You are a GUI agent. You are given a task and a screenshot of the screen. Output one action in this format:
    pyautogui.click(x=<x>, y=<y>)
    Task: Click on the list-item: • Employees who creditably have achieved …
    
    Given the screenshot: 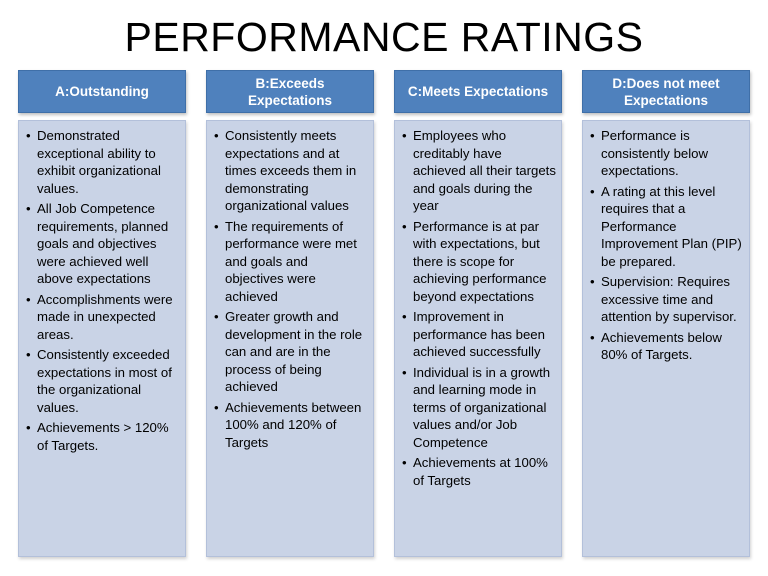 What is the action you would take?
    pyautogui.click(x=479, y=170)
    